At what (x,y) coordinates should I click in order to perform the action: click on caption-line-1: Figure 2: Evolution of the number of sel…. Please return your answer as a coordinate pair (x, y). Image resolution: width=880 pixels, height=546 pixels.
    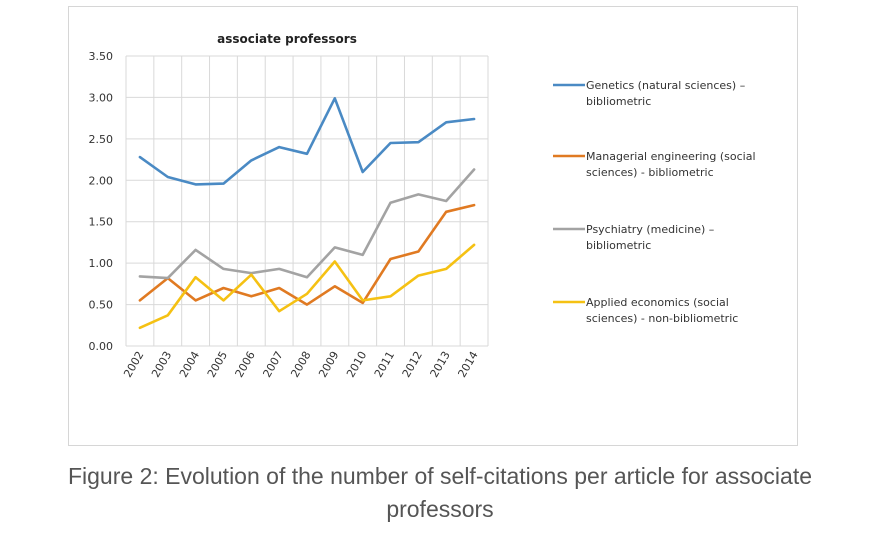
    Looking at the image, I should click on (440, 476).